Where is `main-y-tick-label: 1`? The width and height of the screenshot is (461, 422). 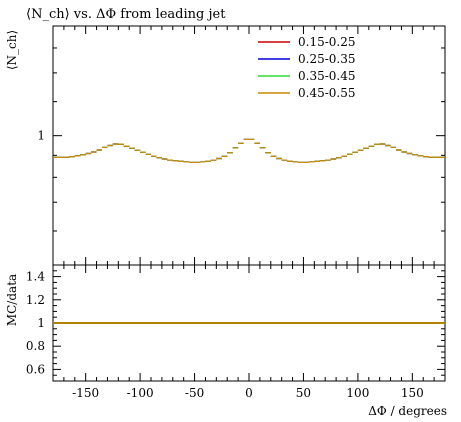
main-y-tick-label: 1 is located at coordinates (41, 136).